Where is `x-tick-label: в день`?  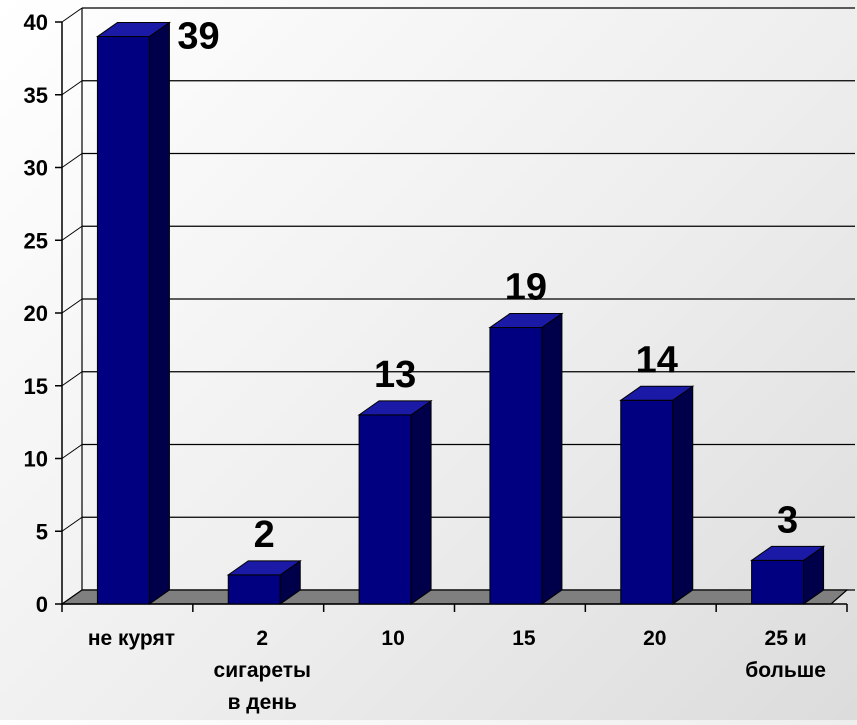
x-tick-label: в день is located at coordinates (262, 702).